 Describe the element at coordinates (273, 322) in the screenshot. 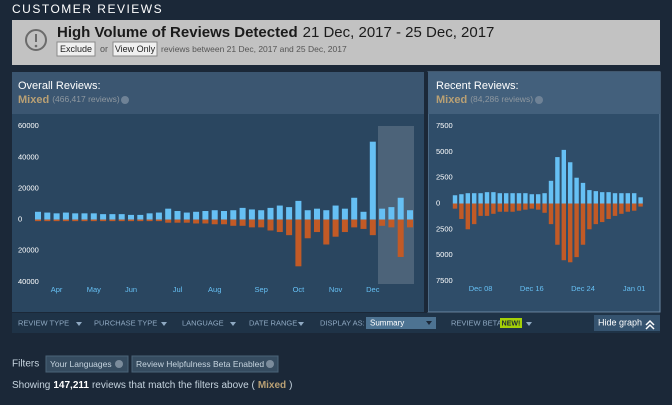

I see `filter-menu: DATE RANGE` at that location.